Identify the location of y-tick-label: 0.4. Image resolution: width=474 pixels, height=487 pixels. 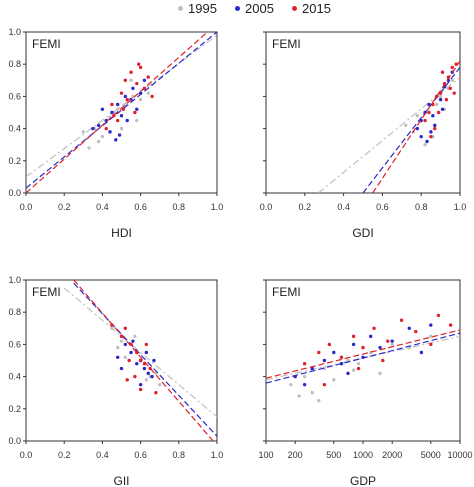
(14, 129).